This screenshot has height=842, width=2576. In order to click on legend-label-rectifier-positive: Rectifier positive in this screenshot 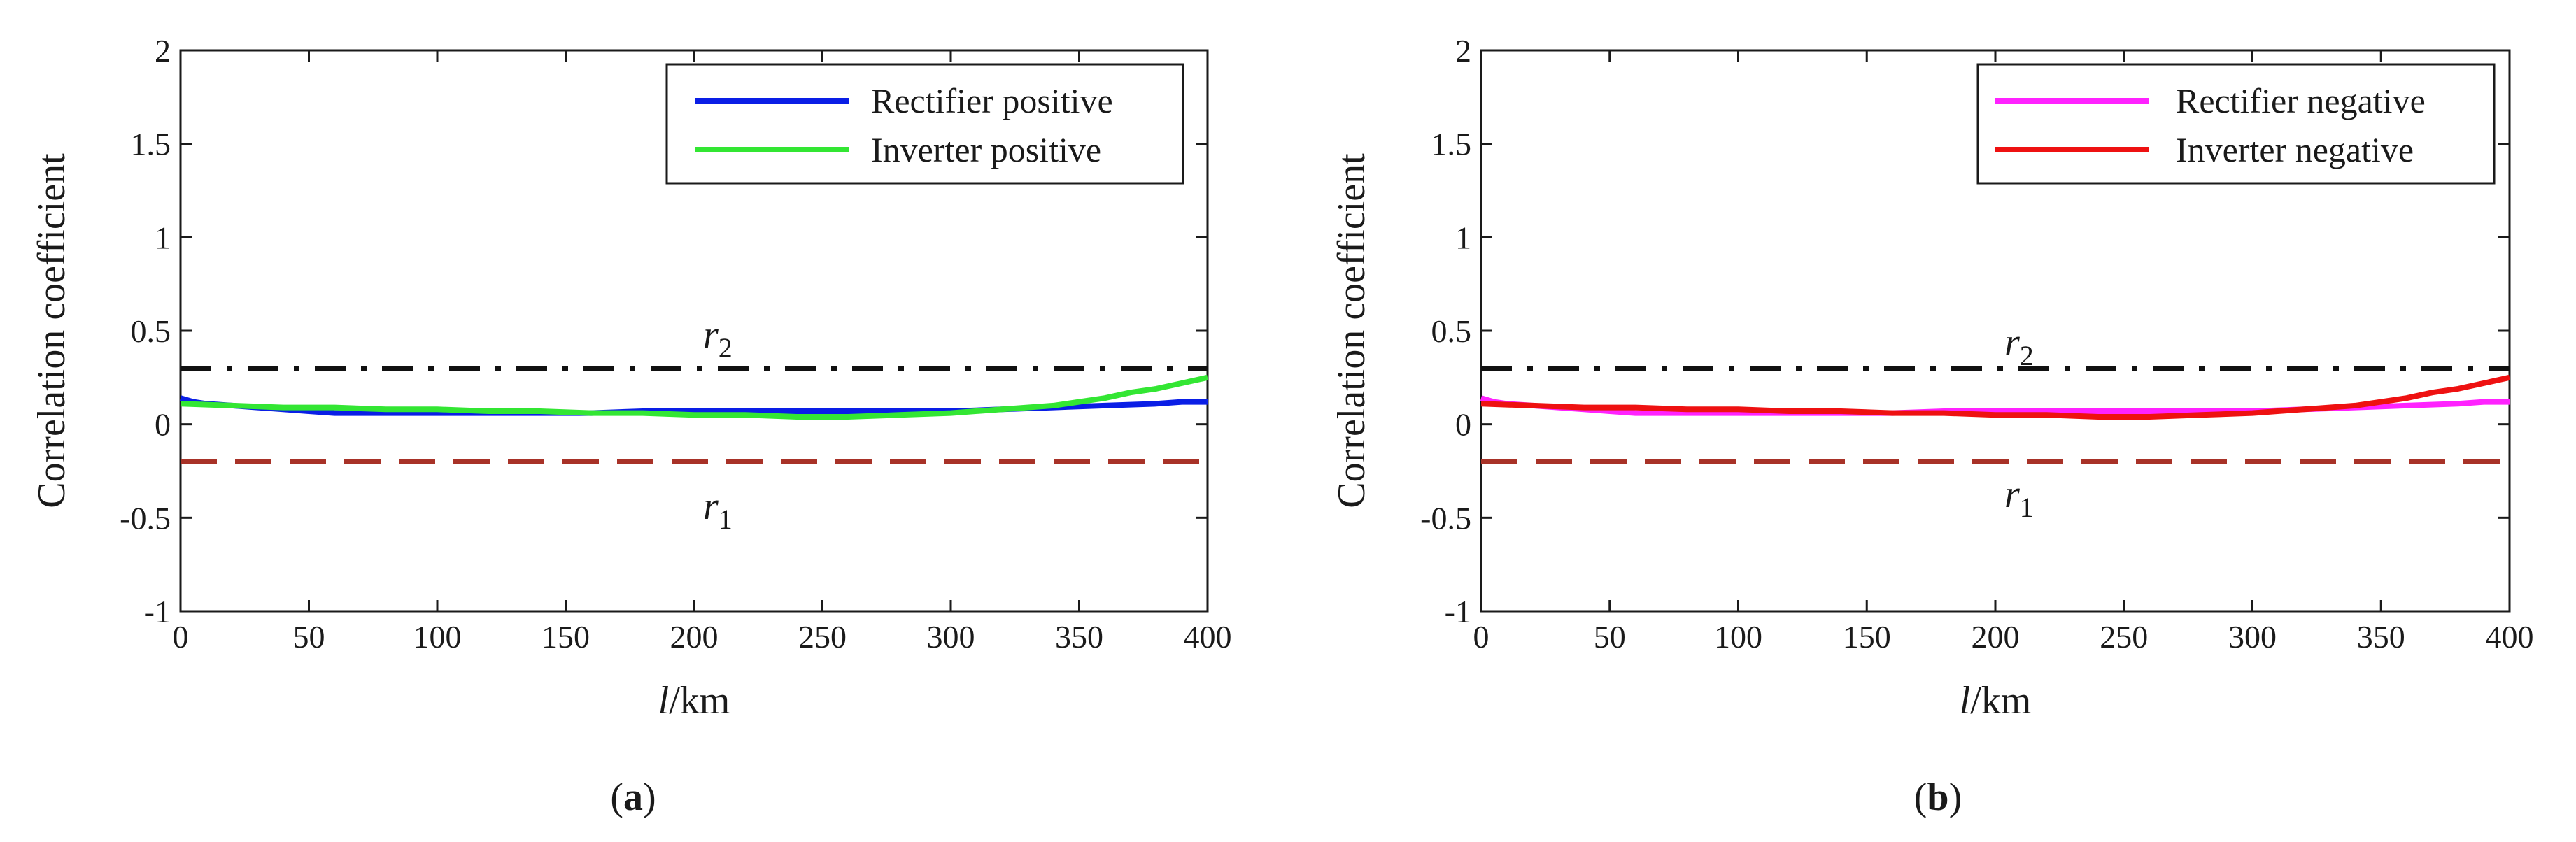, I will do `click(992, 101)`.